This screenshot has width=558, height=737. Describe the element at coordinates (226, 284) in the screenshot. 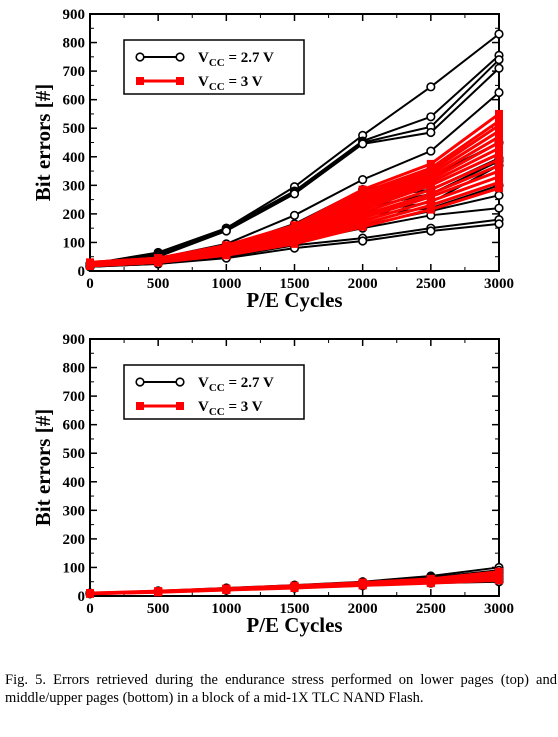

I see `x-tick-label: 1000` at that location.